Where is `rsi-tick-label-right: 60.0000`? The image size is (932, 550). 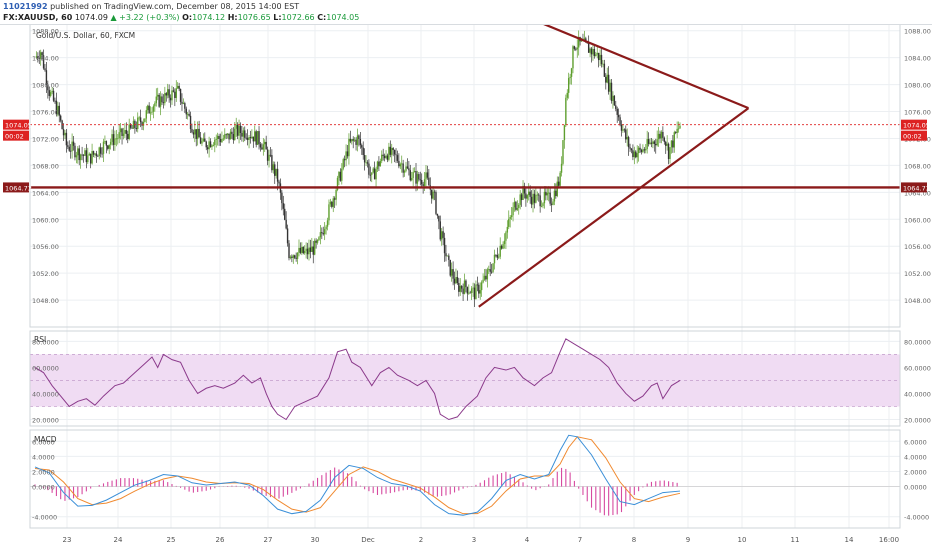 rsi-tick-label-right: 60.0000 is located at coordinates (917, 368).